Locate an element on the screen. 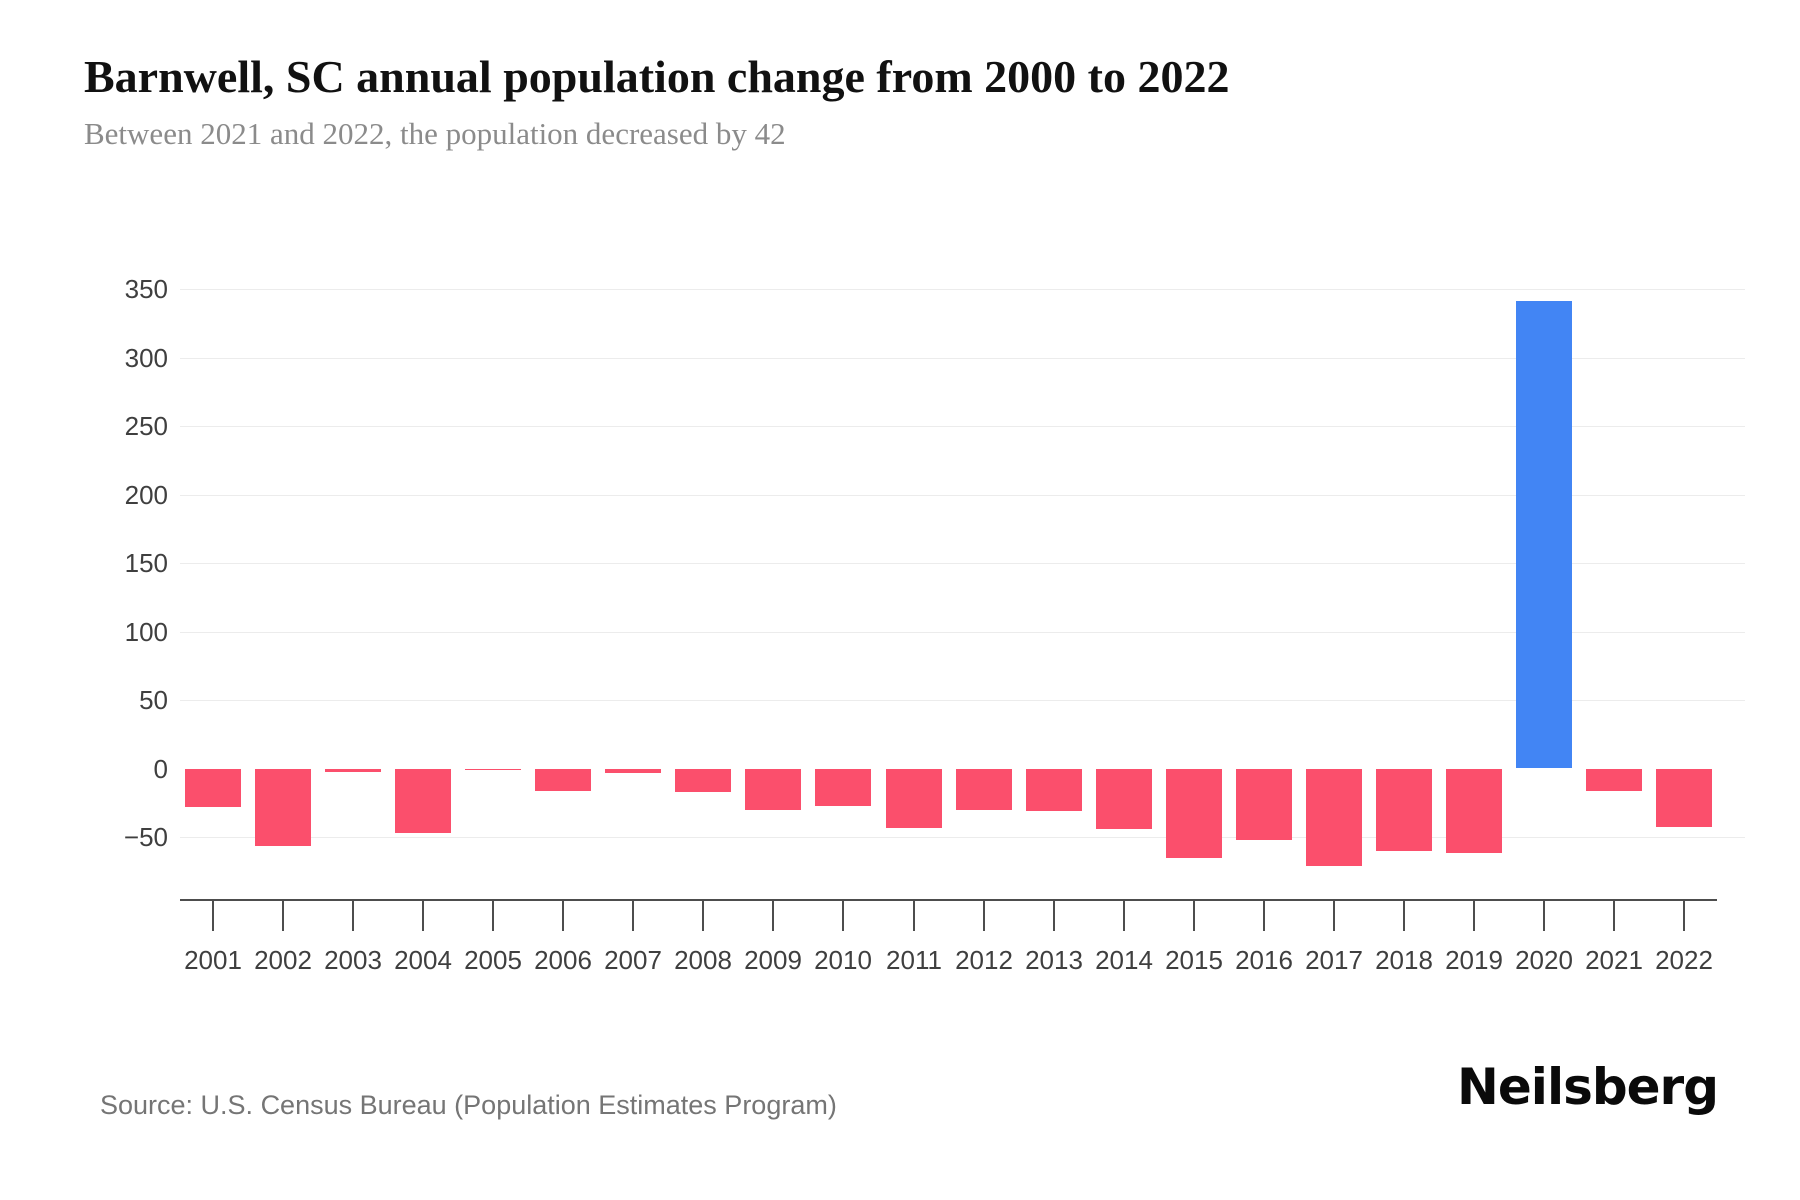 The width and height of the screenshot is (1800, 1200). y-axis-label: 100 is located at coordinates (146, 632).